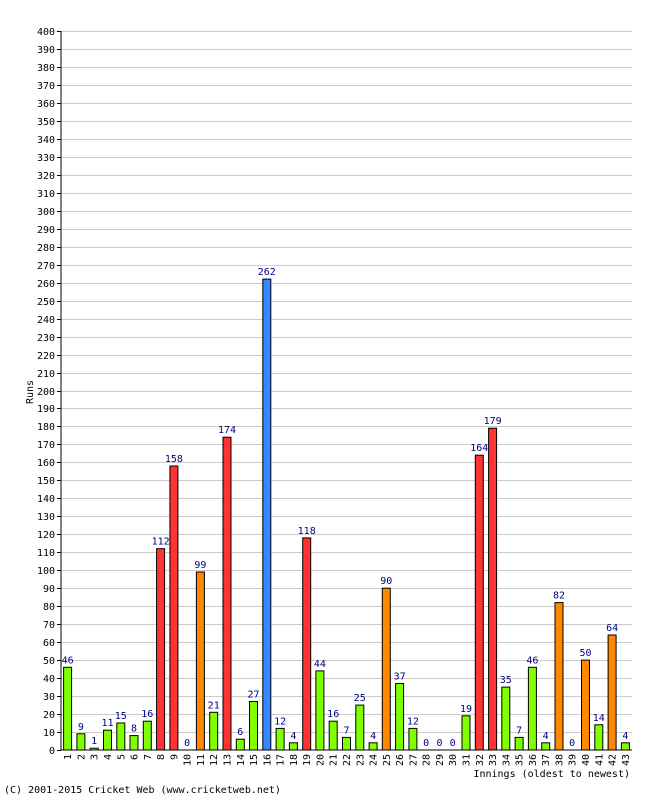 The height and width of the screenshot is (800, 650). I want to click on x-tick-label: 25, so click(387, 760).